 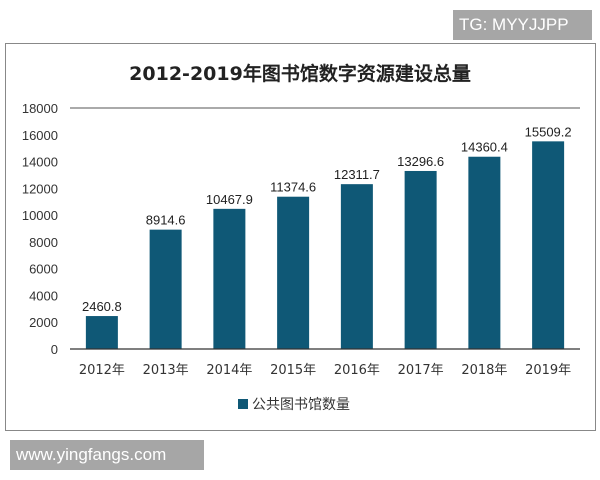 What do you see at coordinates (43, 269) in the screenshot?
I see `y-tick-label: 6000` at bounding box center [43, 269].